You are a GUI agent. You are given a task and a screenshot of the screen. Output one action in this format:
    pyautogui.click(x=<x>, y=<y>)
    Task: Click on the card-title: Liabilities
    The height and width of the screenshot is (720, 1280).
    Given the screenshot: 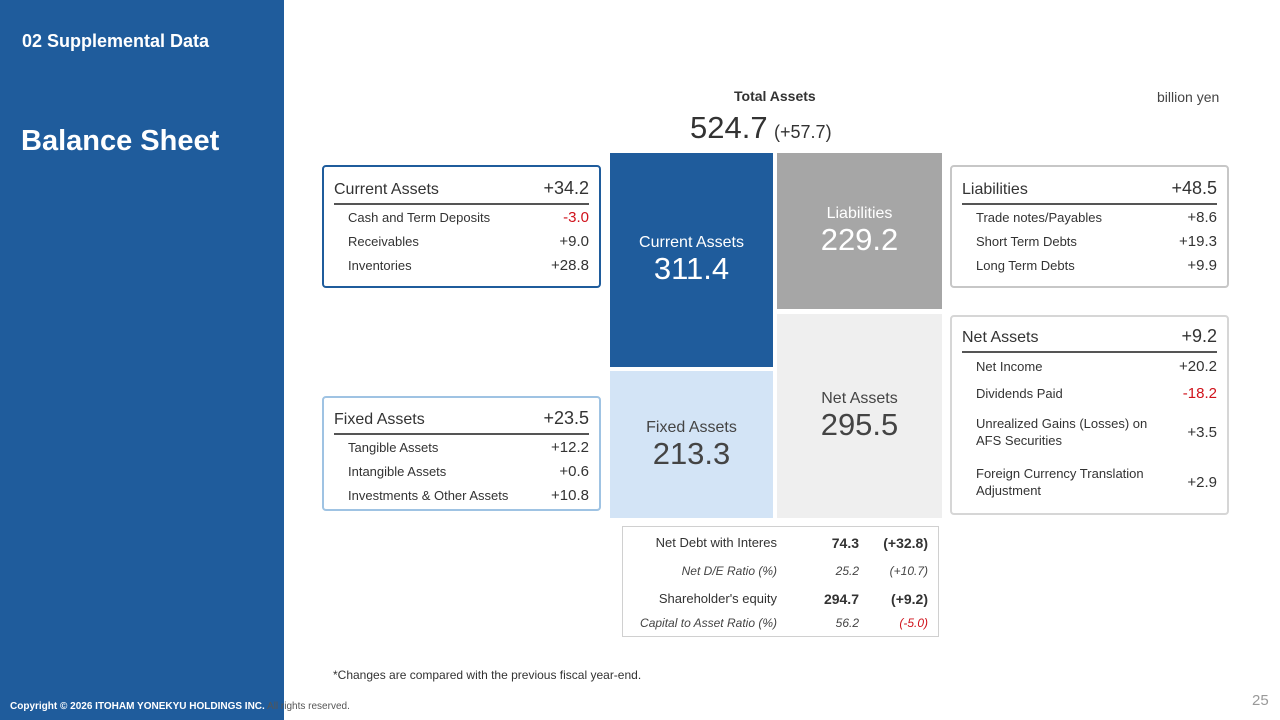 What is the action you would take?
    pyautogui.click(x=995, y=189)
    